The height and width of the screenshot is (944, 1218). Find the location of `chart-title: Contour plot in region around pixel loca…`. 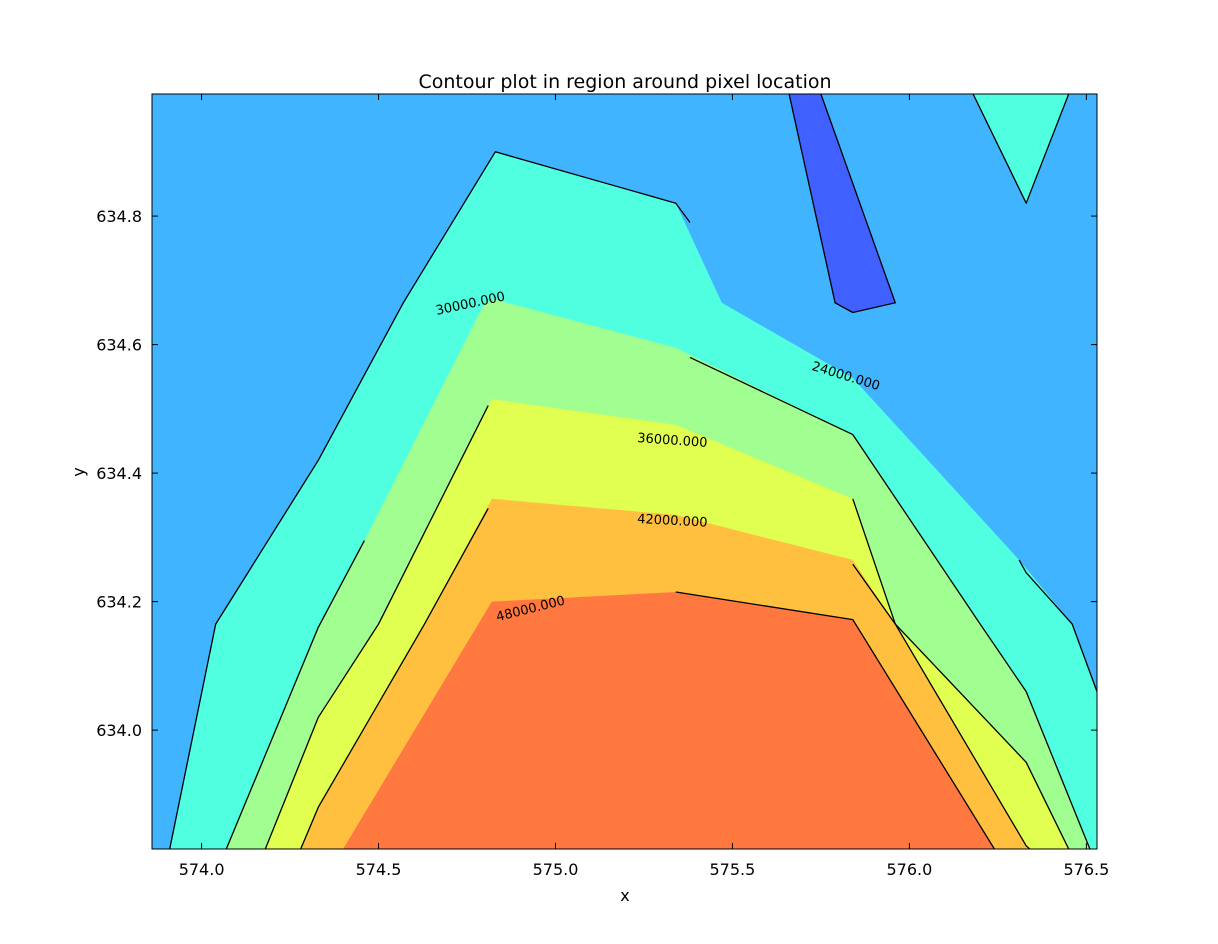

chart-title: Contour plot in region around pixel loca… is located at coordinates (624, 82).